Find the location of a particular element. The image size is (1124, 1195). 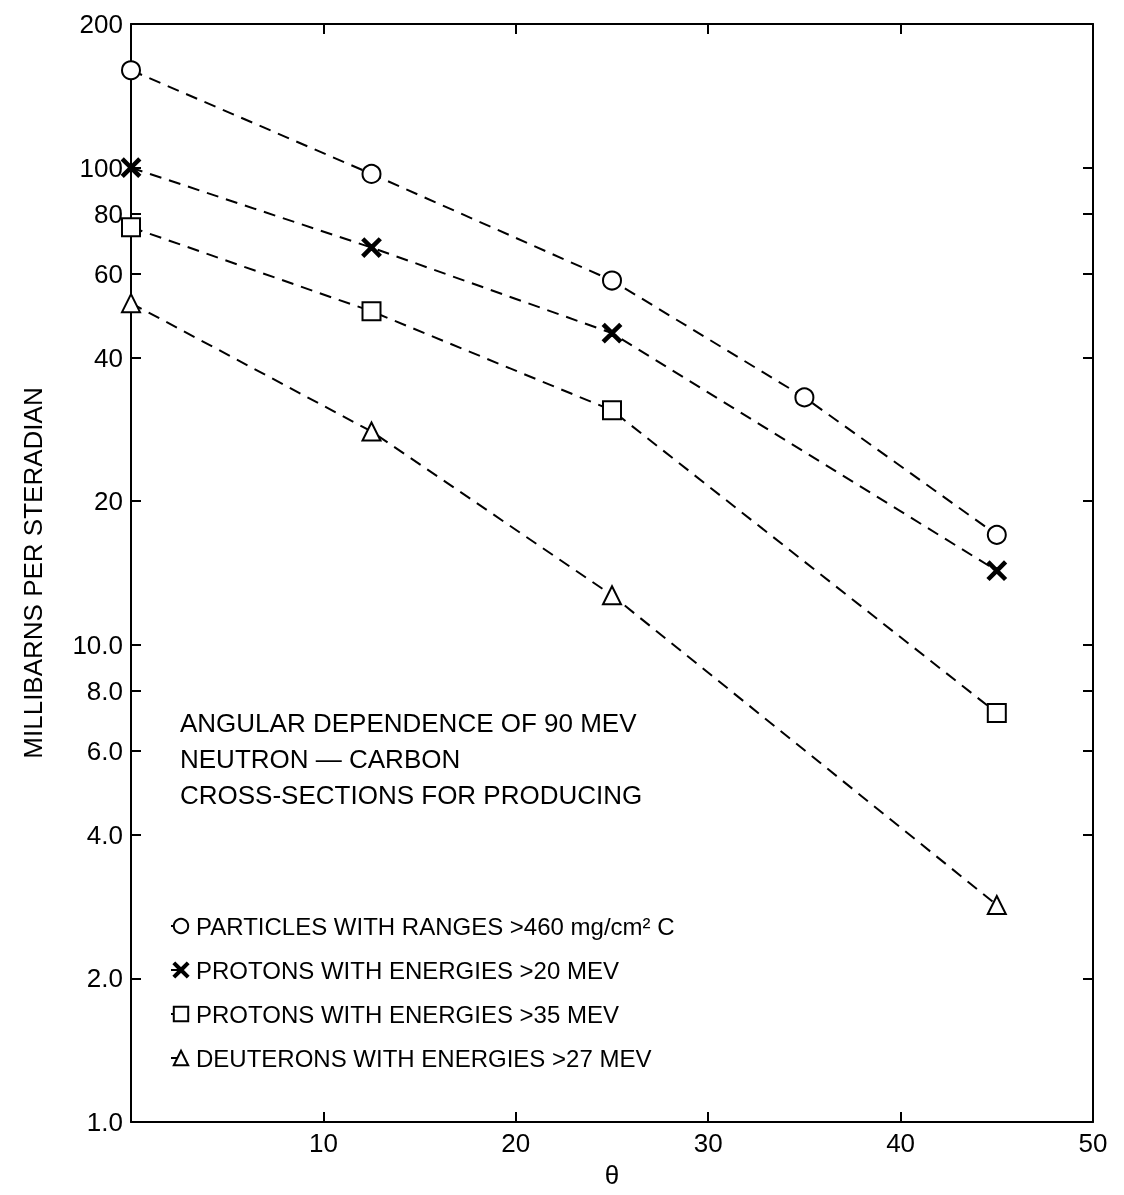

x-tick-label: 50 is located at coordinates (1093, 1143).